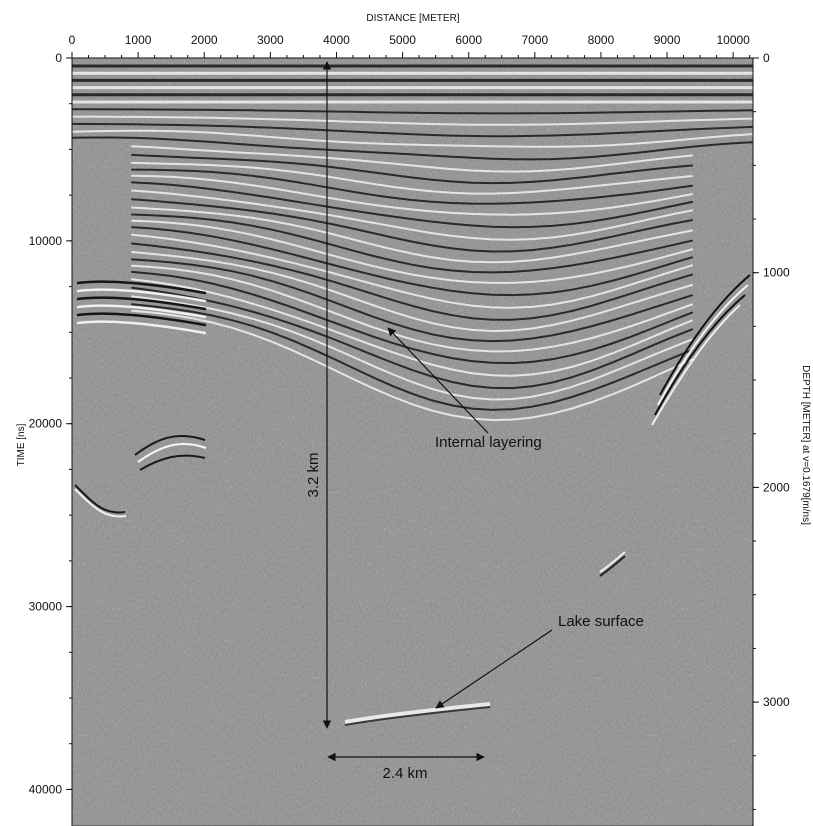 This screenshot has height=826, width=813. Describe the element at coordinates (601, 621) in the screenshot. I see `lake-surface-label: Lake surface` at that location.